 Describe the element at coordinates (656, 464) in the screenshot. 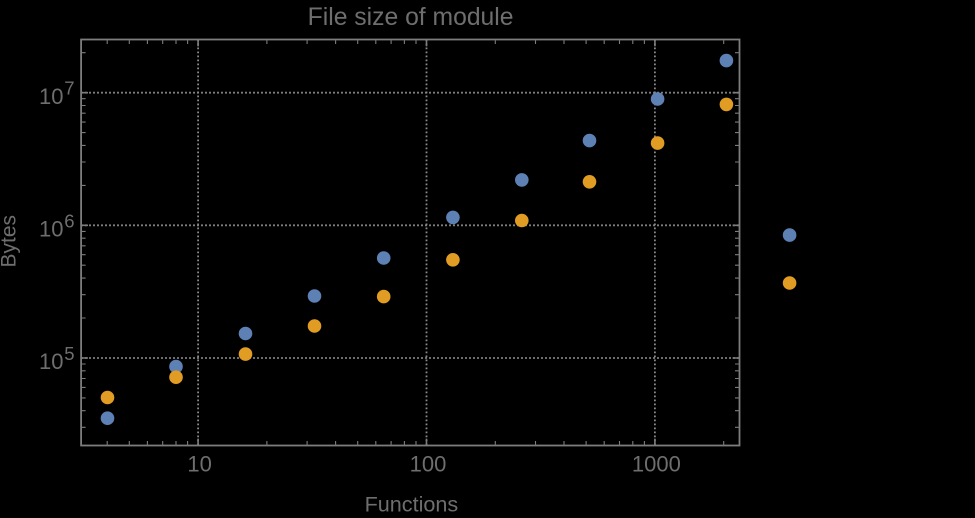

I see `svg-text: 1000` at that location.